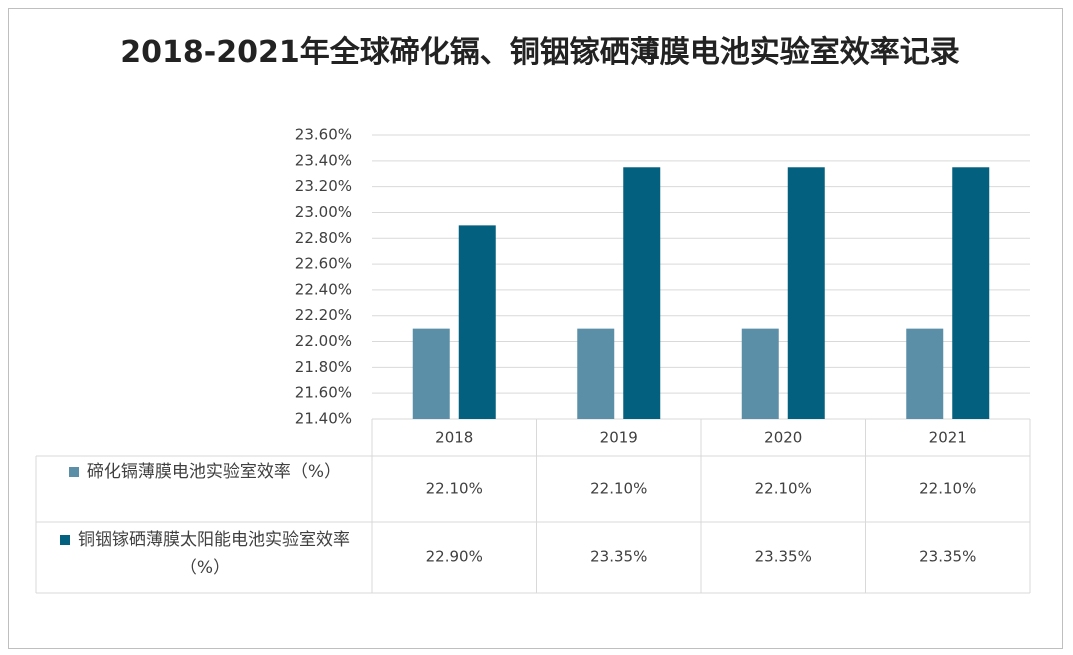 This screenshot has width=1073, height=655. I want to click on legend-label: 碲化镉薄膜电池实验室效率（%）, so click(214, 472).